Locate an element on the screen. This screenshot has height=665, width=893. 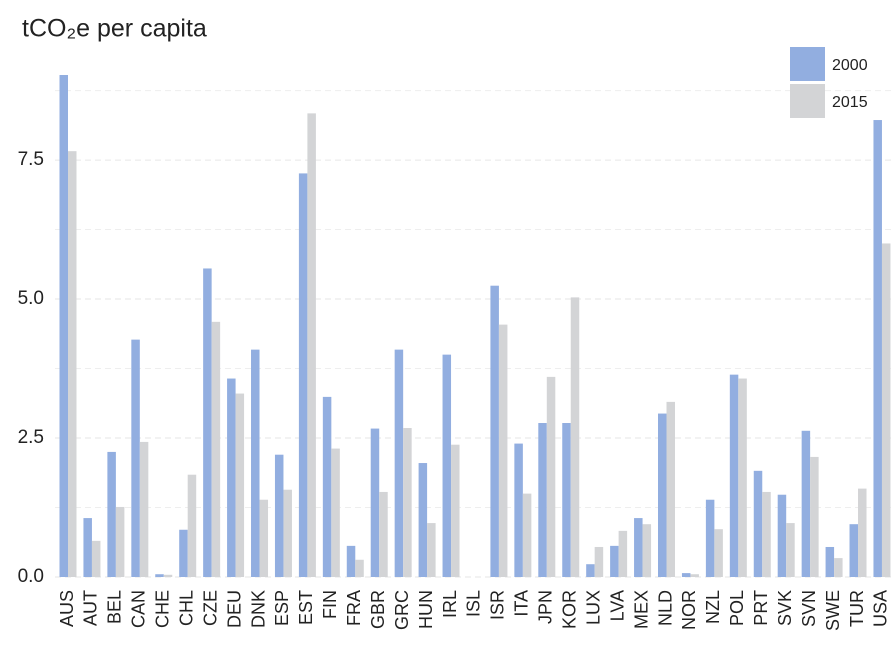
x-tick-label: SVN is located at coordinates (809, 608).